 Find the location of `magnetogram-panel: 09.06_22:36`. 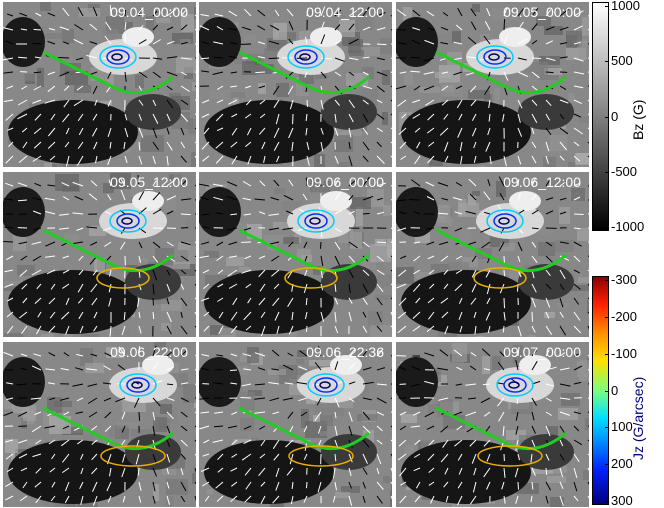

magnetogram-panel: 09.06_22:36 is located at coordinates (295, 424).